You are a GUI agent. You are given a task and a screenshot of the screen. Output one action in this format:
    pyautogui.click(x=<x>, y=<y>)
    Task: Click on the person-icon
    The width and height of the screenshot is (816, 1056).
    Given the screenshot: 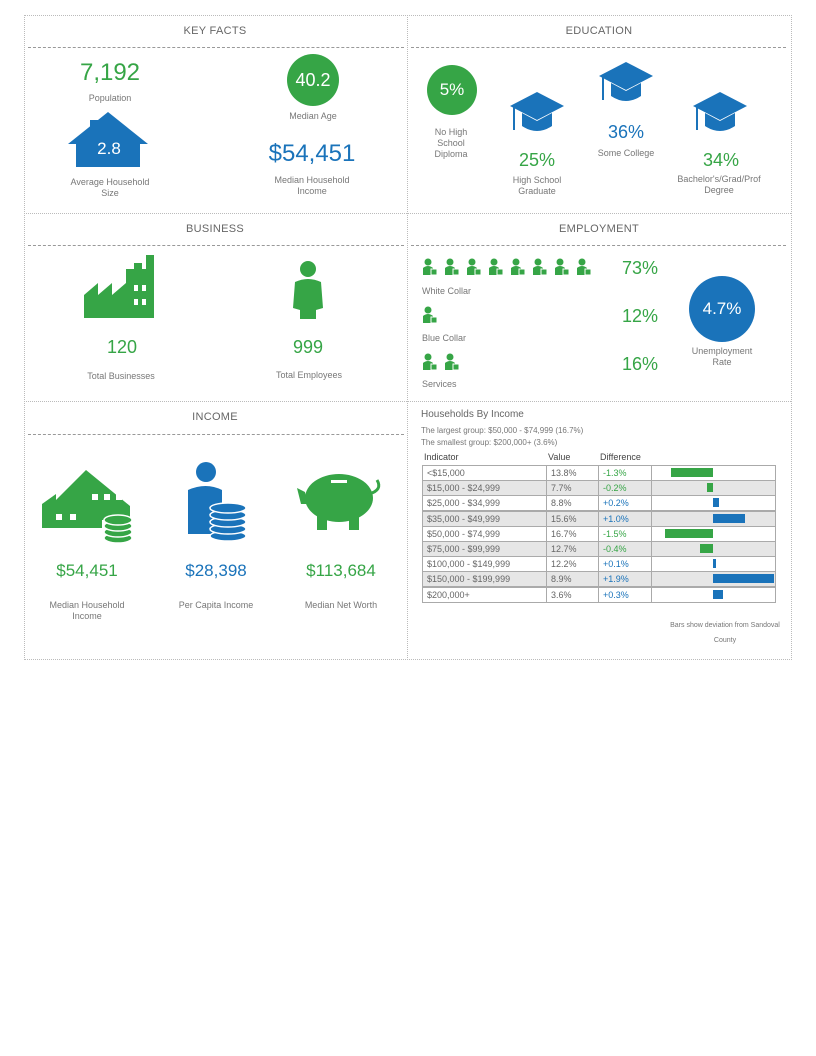 What is the action you would take?
    pyautogui.click(x=308, y=290)
    